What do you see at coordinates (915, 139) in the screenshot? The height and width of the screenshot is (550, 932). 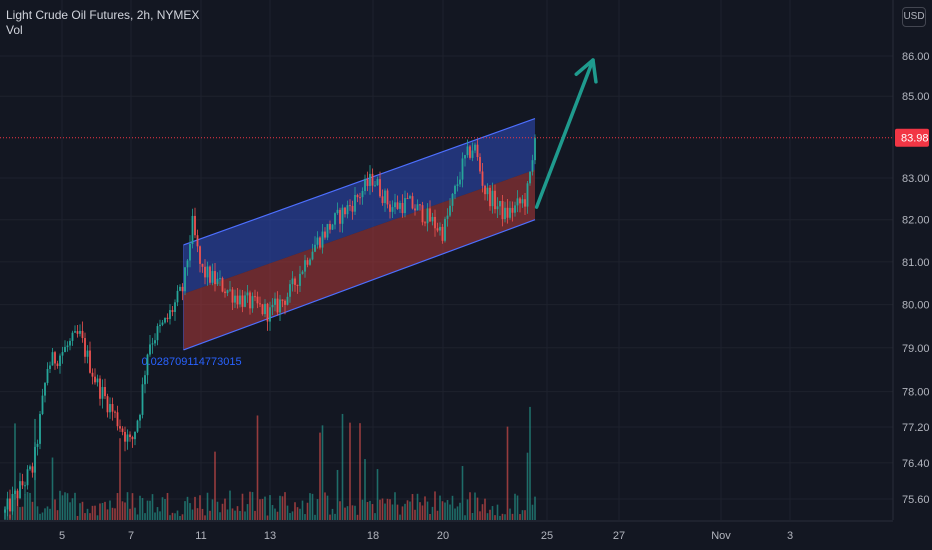 I see `last-price-tag-label: 83.98` at bounding box center [915, 139].